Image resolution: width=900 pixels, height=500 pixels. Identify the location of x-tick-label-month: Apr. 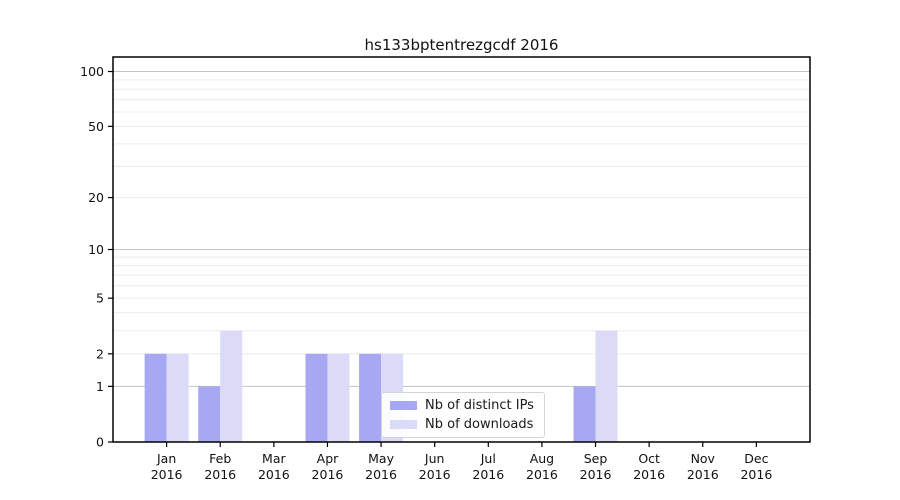
(328, 458).